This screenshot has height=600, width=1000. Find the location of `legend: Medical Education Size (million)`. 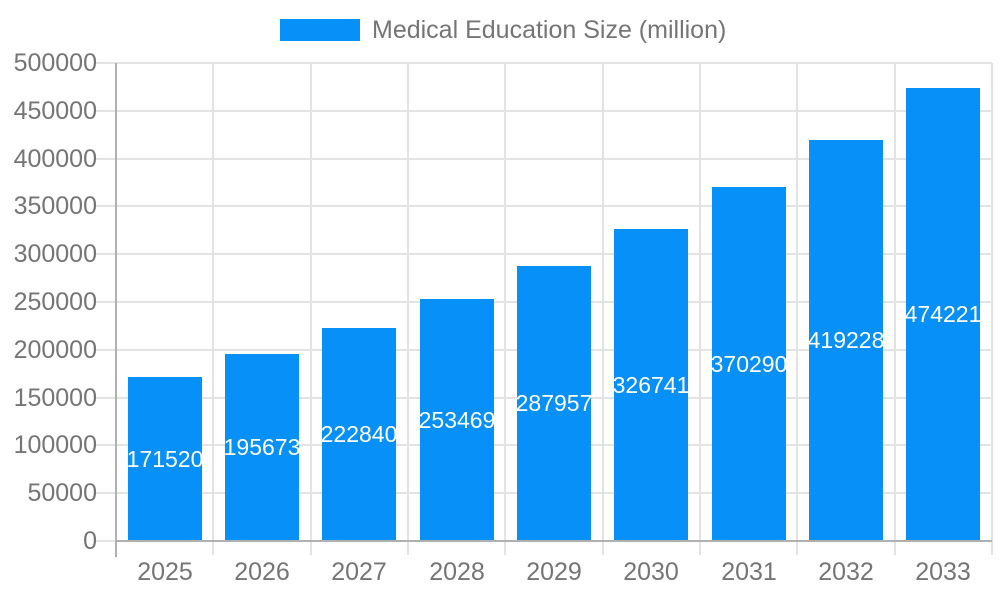

legend: Medical Education Size (million) is located at coordinates (503, 30).